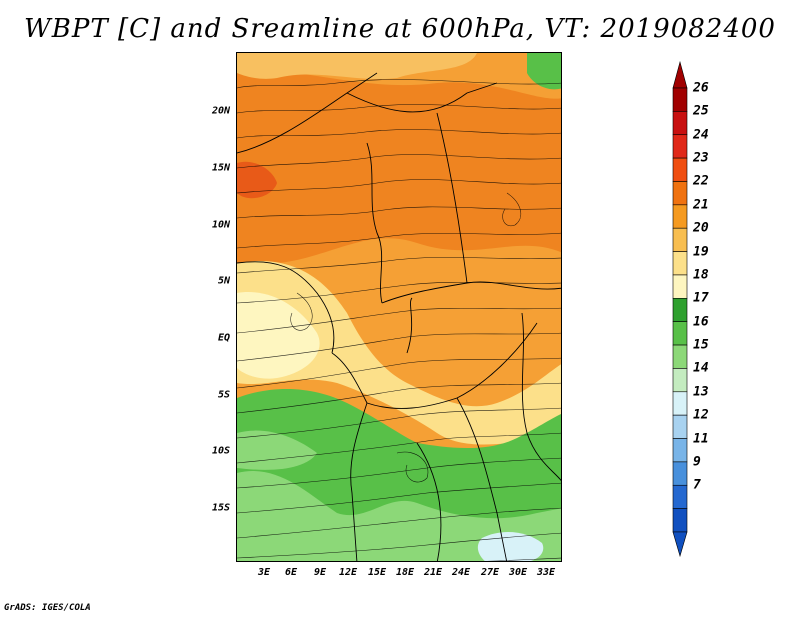 This screenshot has width=800, height=618. I want to click on lat-label-10n: 10N, so click(220, 225).